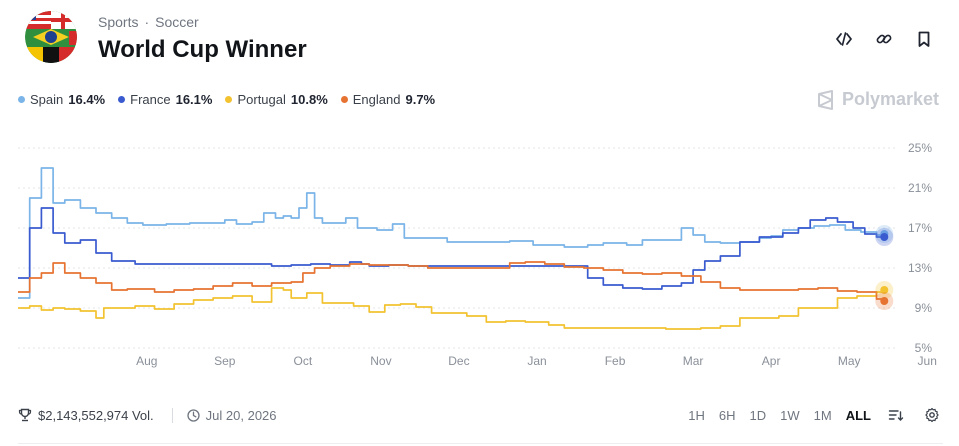 The height and width of the screenshot is (446, 959). I want to click on polymarket-watermark: Polymarket, so click(877, 99).